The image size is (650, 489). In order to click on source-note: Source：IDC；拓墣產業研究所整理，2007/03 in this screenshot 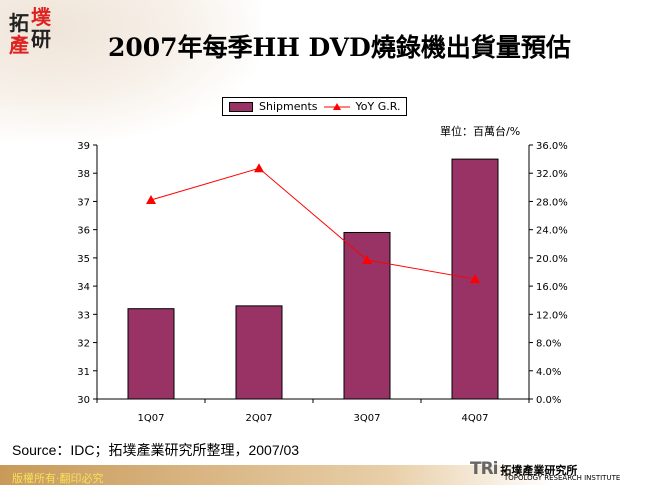, I will do `click(156, 450)`.